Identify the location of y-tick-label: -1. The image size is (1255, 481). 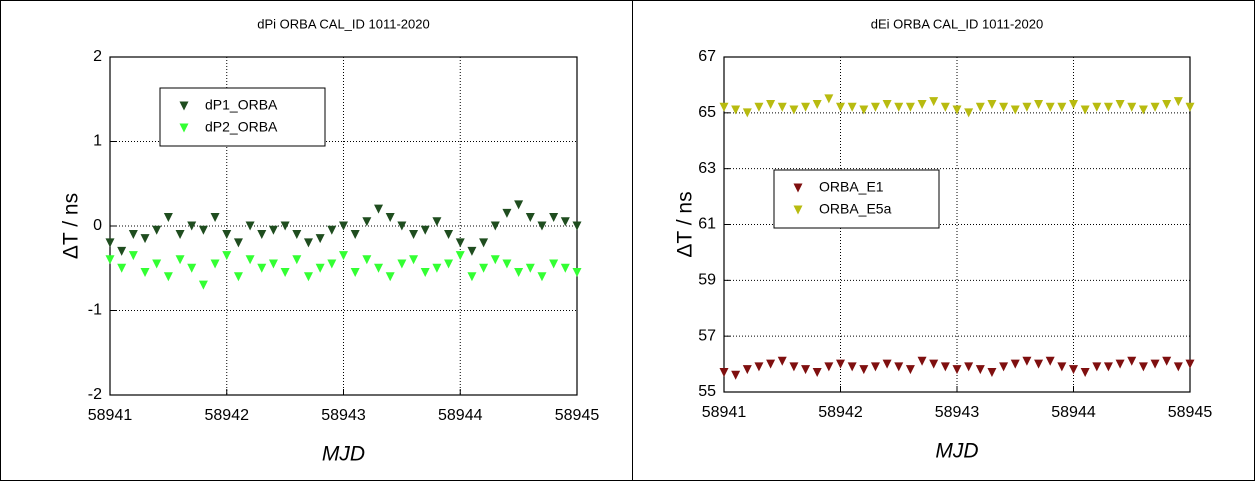
(95, 310).